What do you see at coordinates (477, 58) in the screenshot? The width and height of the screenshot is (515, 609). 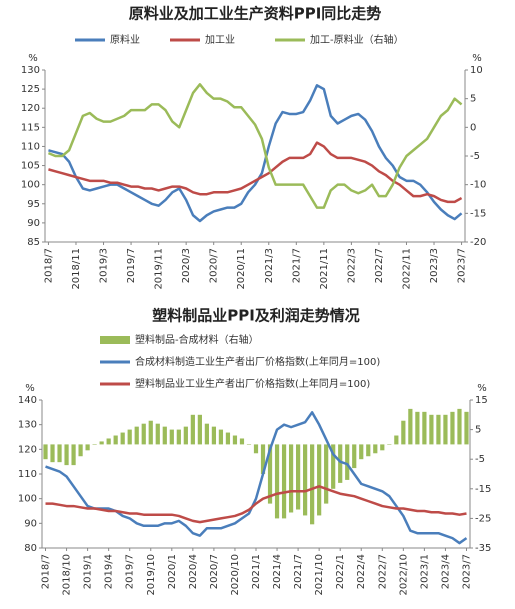 I see `y2-axis-unit: %` at bounding box center [477, 58].